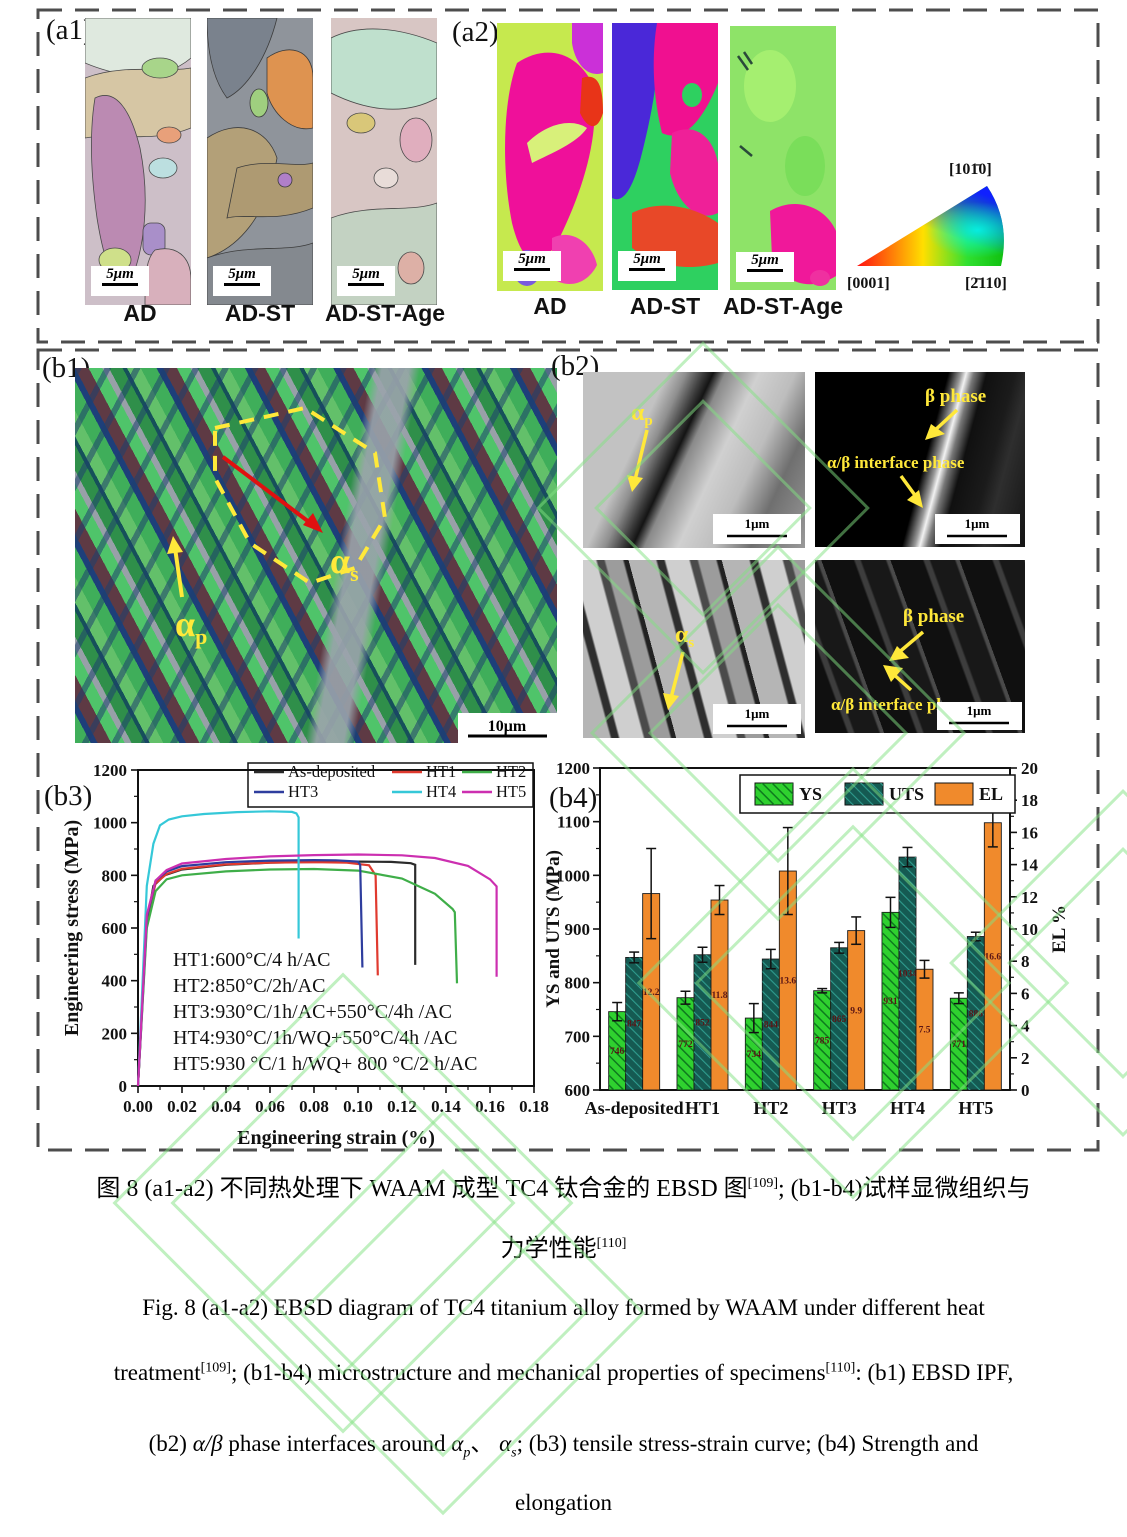 The width and height of the screenshot is (1127, 1537). What do you see at coordinates (915, 499) in the screenshot?
I see `tem2-interface-arrowhead` at bounding box center [915, 499].